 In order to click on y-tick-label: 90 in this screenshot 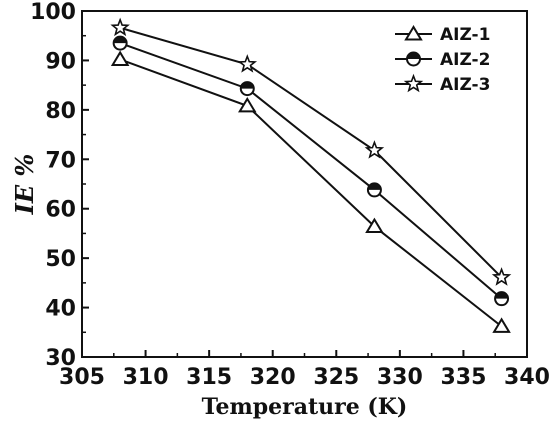, I will do `click(60, 61)`.